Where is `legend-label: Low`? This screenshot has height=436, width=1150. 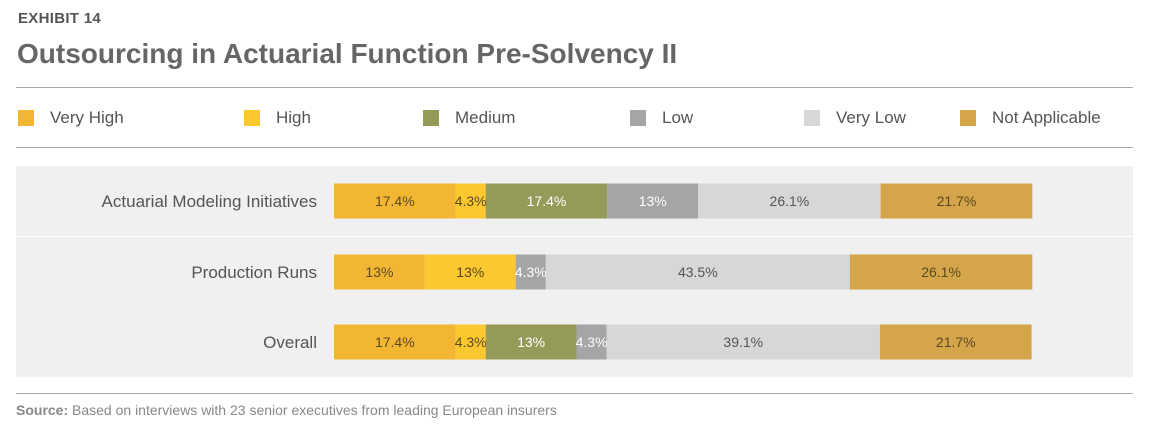
legend-label: Low is located at coordinates (678, 117).